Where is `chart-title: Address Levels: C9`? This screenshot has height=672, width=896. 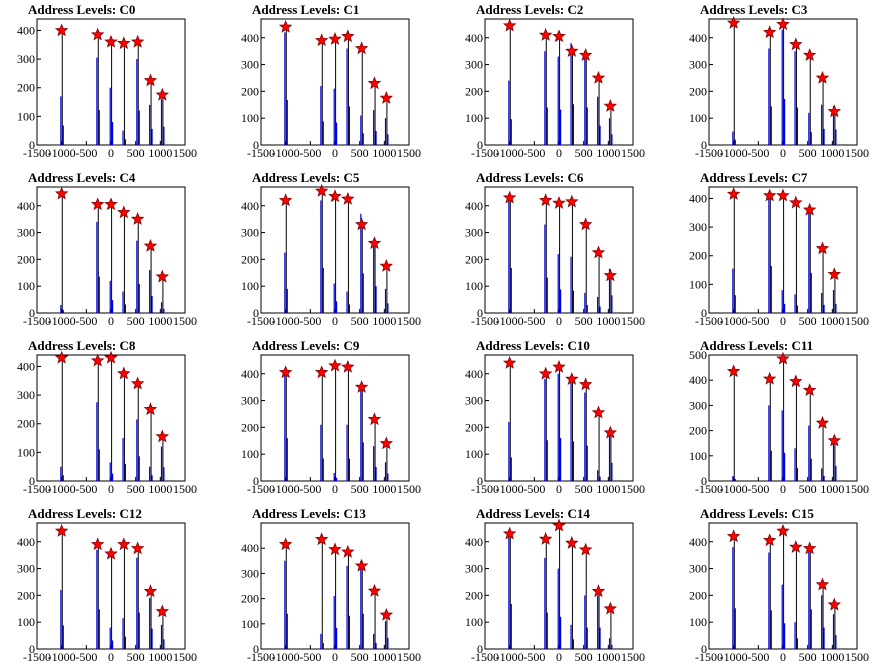 chart-title: Address Levels: C9 is located at coordinates (306, 345).